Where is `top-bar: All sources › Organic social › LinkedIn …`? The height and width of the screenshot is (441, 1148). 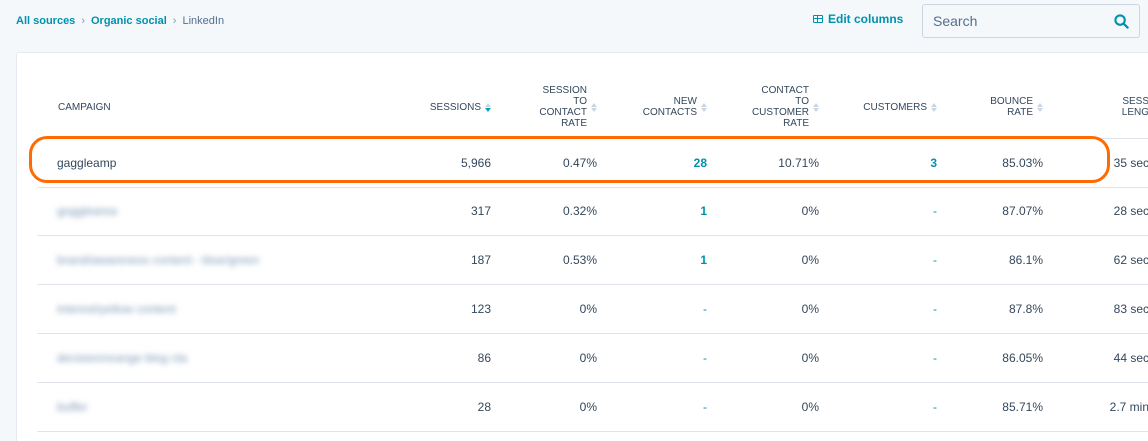 top-bar: All sources › Organic social › LinkedIn … is located at coordinates (574, 22).